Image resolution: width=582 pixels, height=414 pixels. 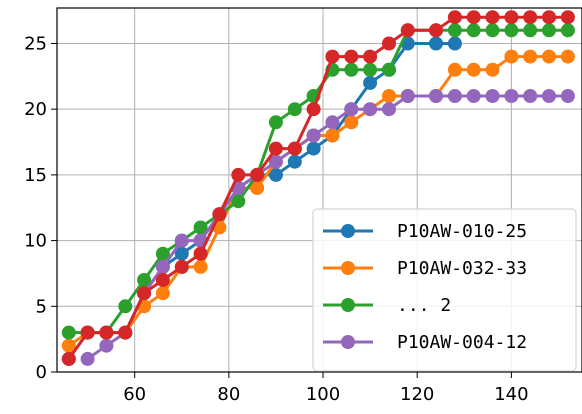 I want to click on x-tick-label: 80, so click(x=228, y=394).